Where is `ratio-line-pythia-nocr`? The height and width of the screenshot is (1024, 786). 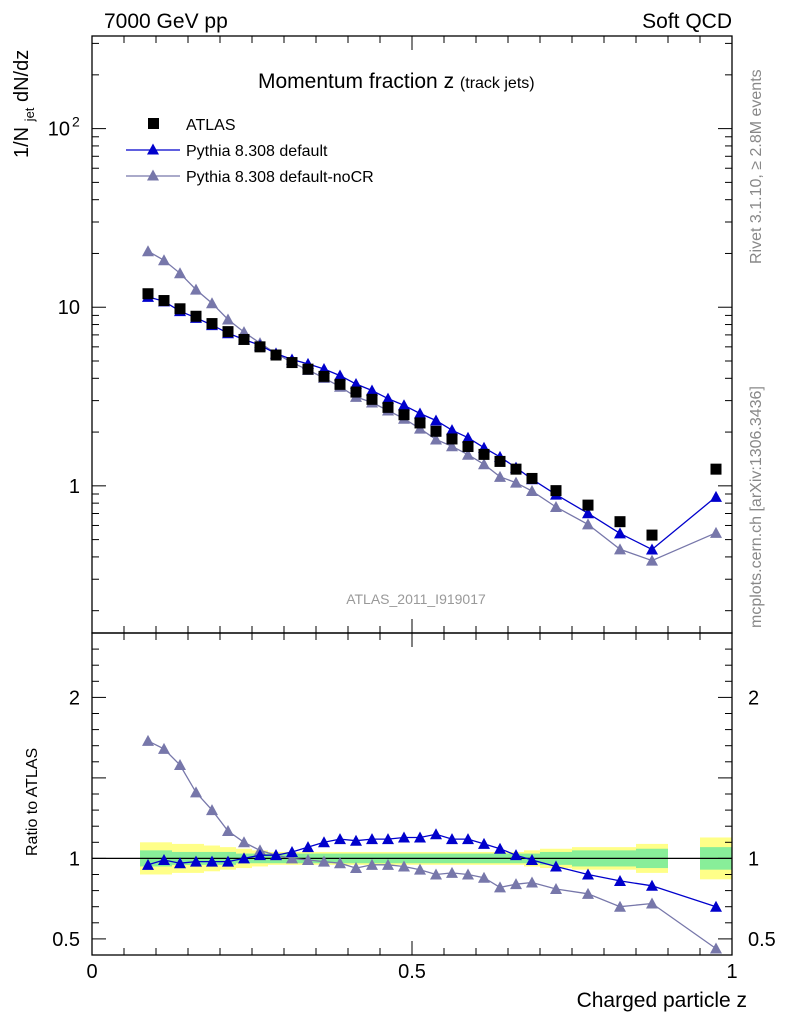
ratio-line-pythia-nocr is located at coordinates (432, 845).